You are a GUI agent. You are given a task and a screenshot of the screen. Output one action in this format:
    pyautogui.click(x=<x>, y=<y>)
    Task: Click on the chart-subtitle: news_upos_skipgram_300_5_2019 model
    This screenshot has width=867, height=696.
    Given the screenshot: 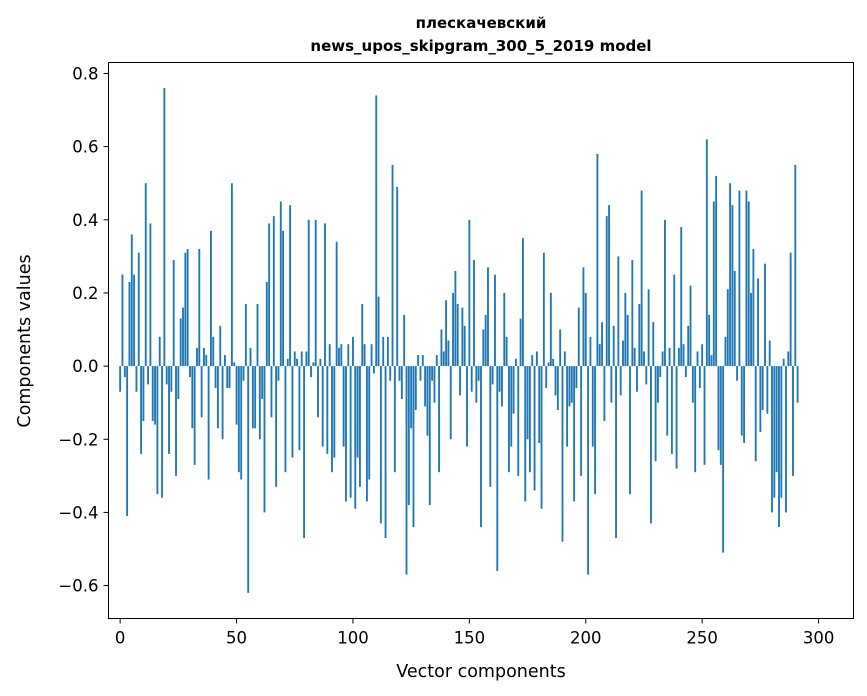 What is the action you would take?
    pyautogui.click(x=480, y=46)
    